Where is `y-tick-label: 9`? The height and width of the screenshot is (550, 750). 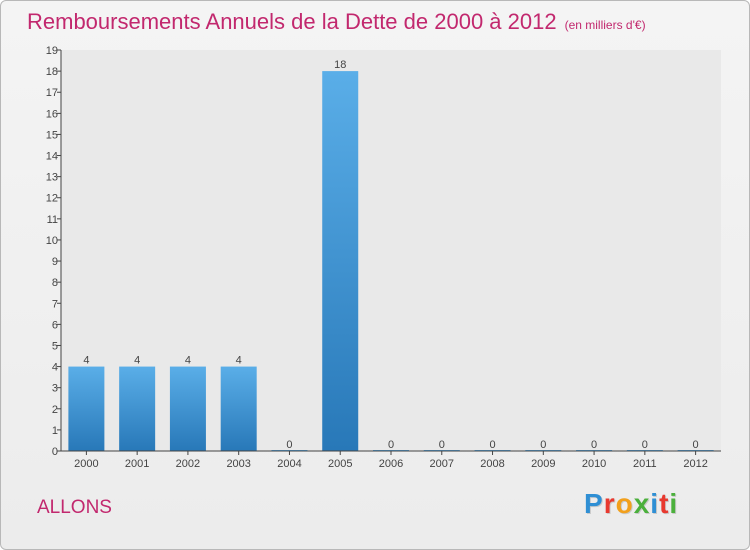 y-tick-label: 9 is located at coordinates (55, 262).